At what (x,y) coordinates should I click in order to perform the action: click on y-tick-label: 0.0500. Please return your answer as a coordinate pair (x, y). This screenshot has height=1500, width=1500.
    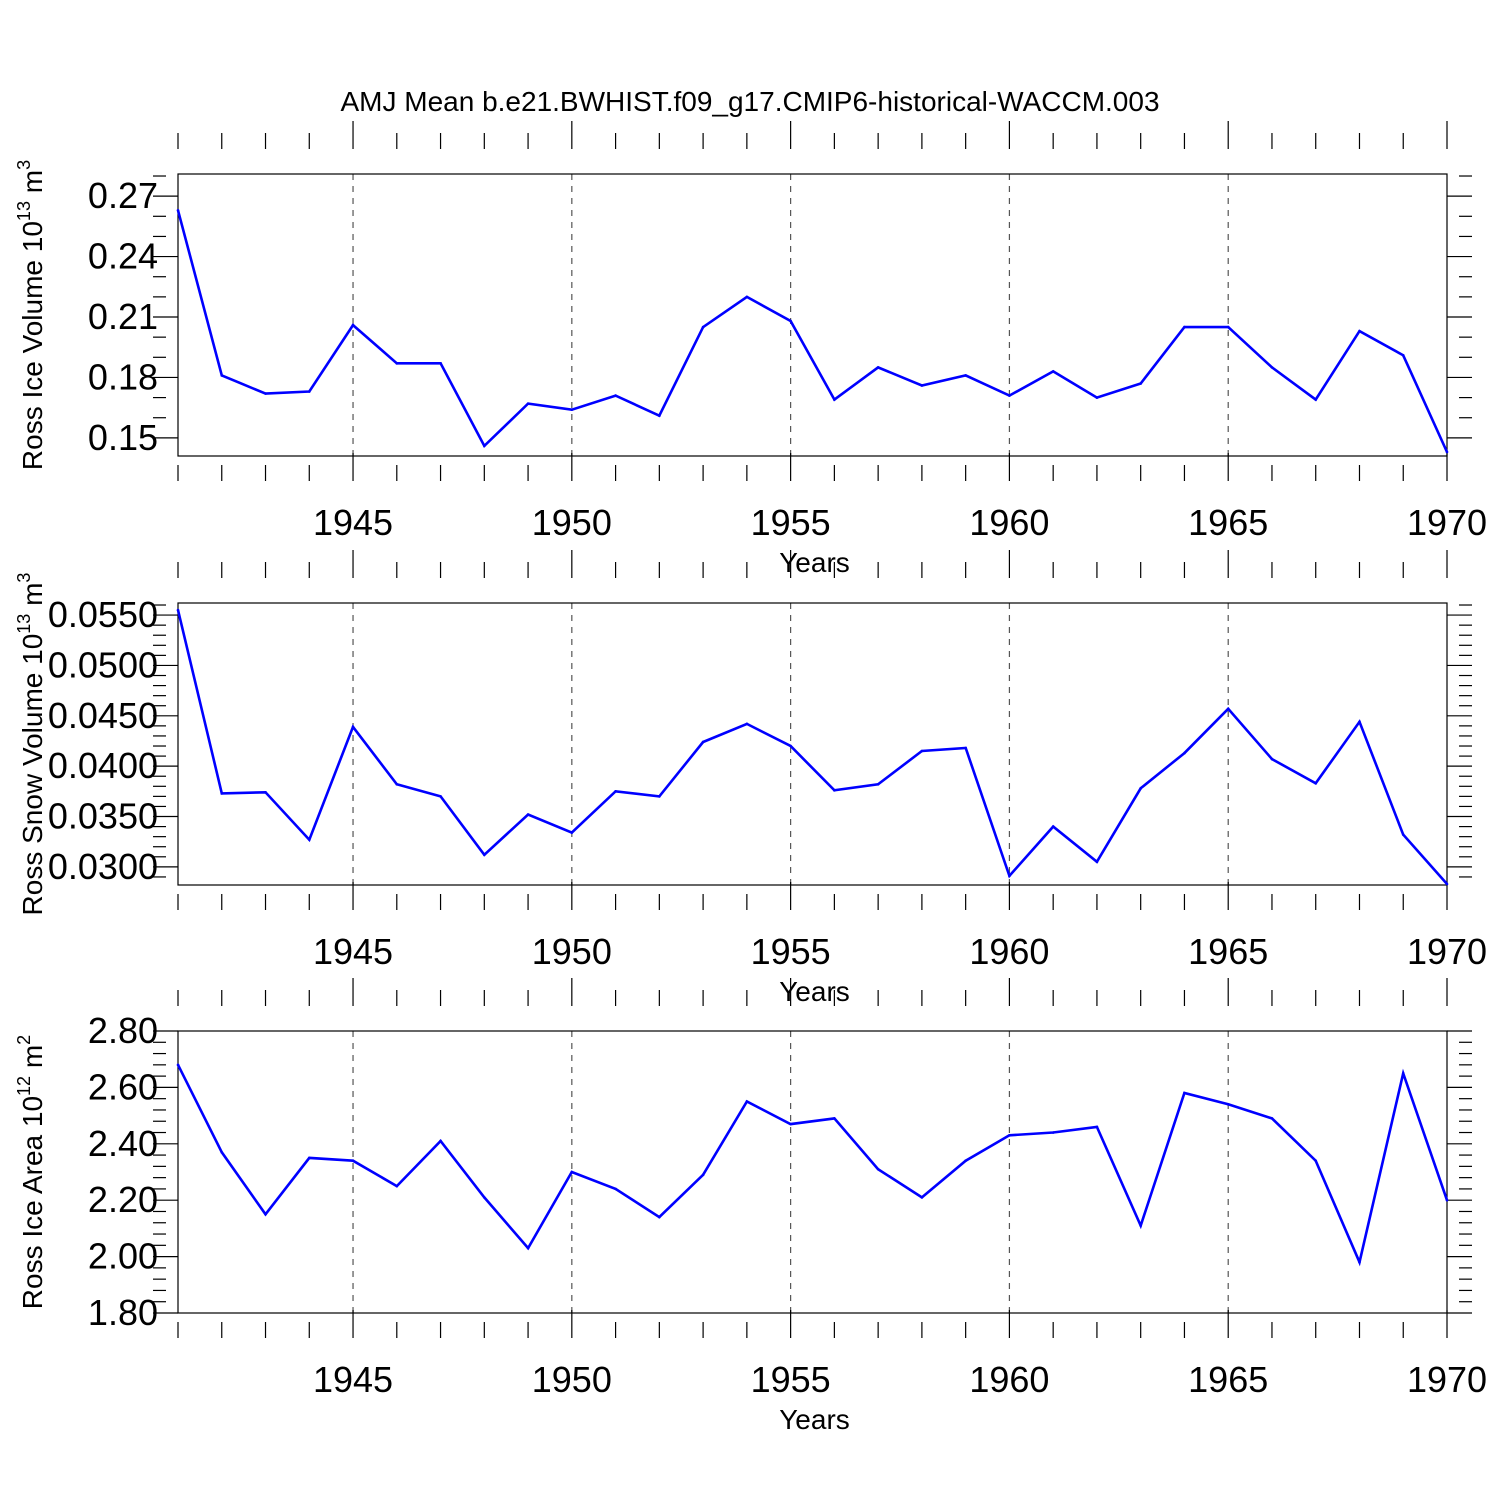
    Looking at the image, I should click on (103, 664).